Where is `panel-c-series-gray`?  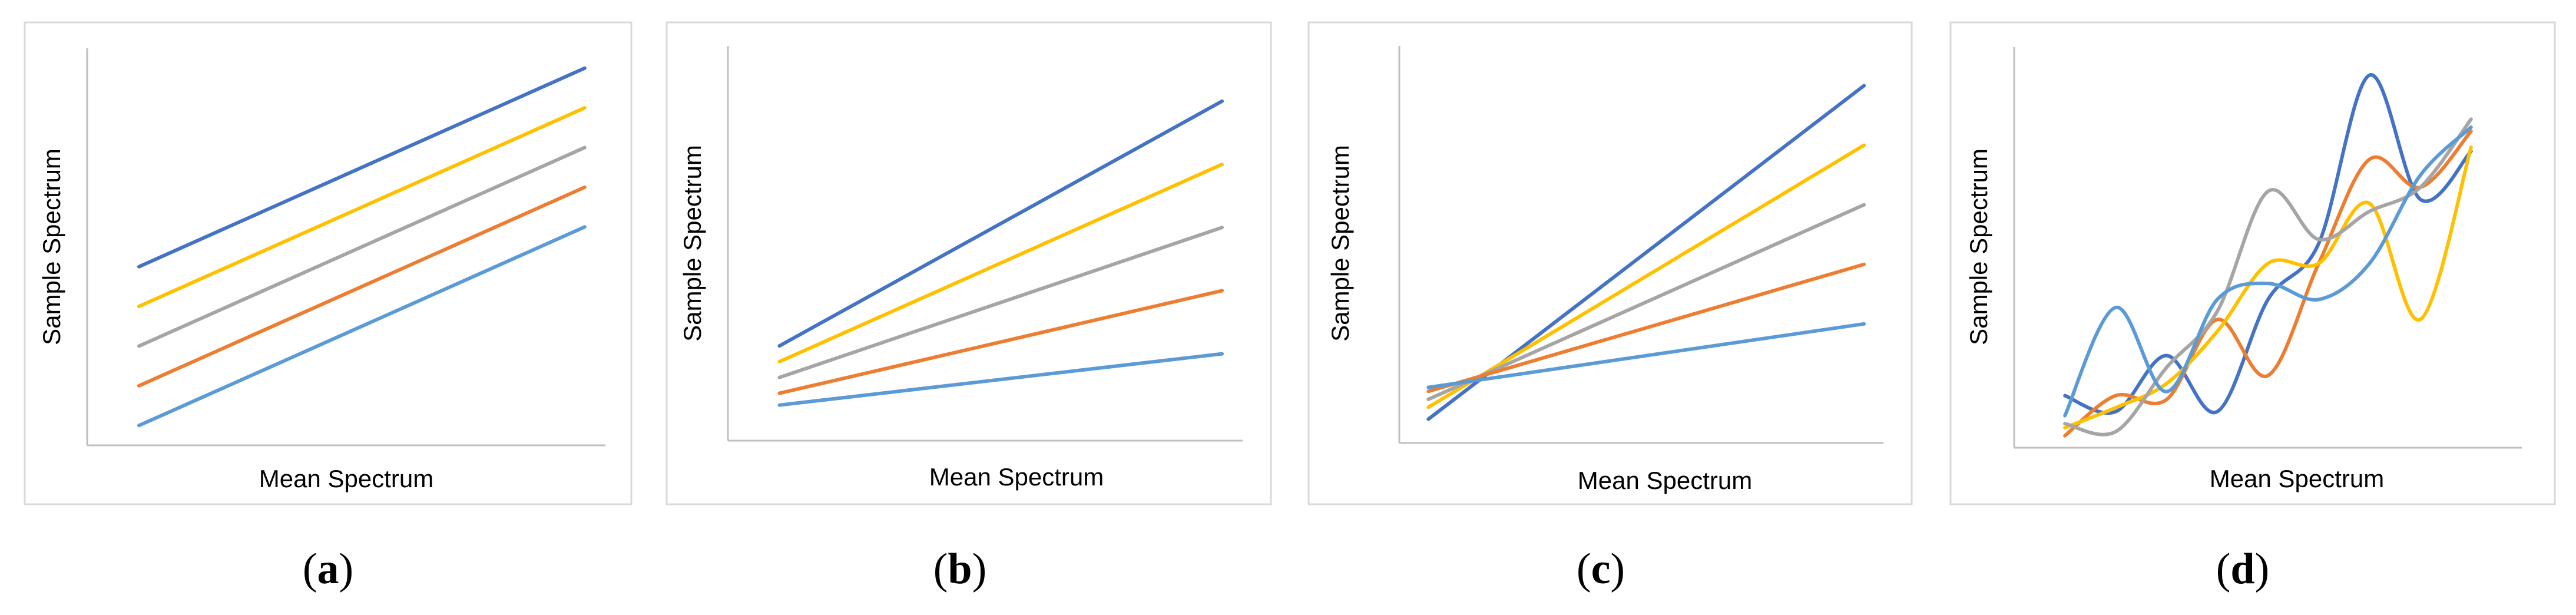 panel-c-series-gray is located at coordinates (1646, 302).